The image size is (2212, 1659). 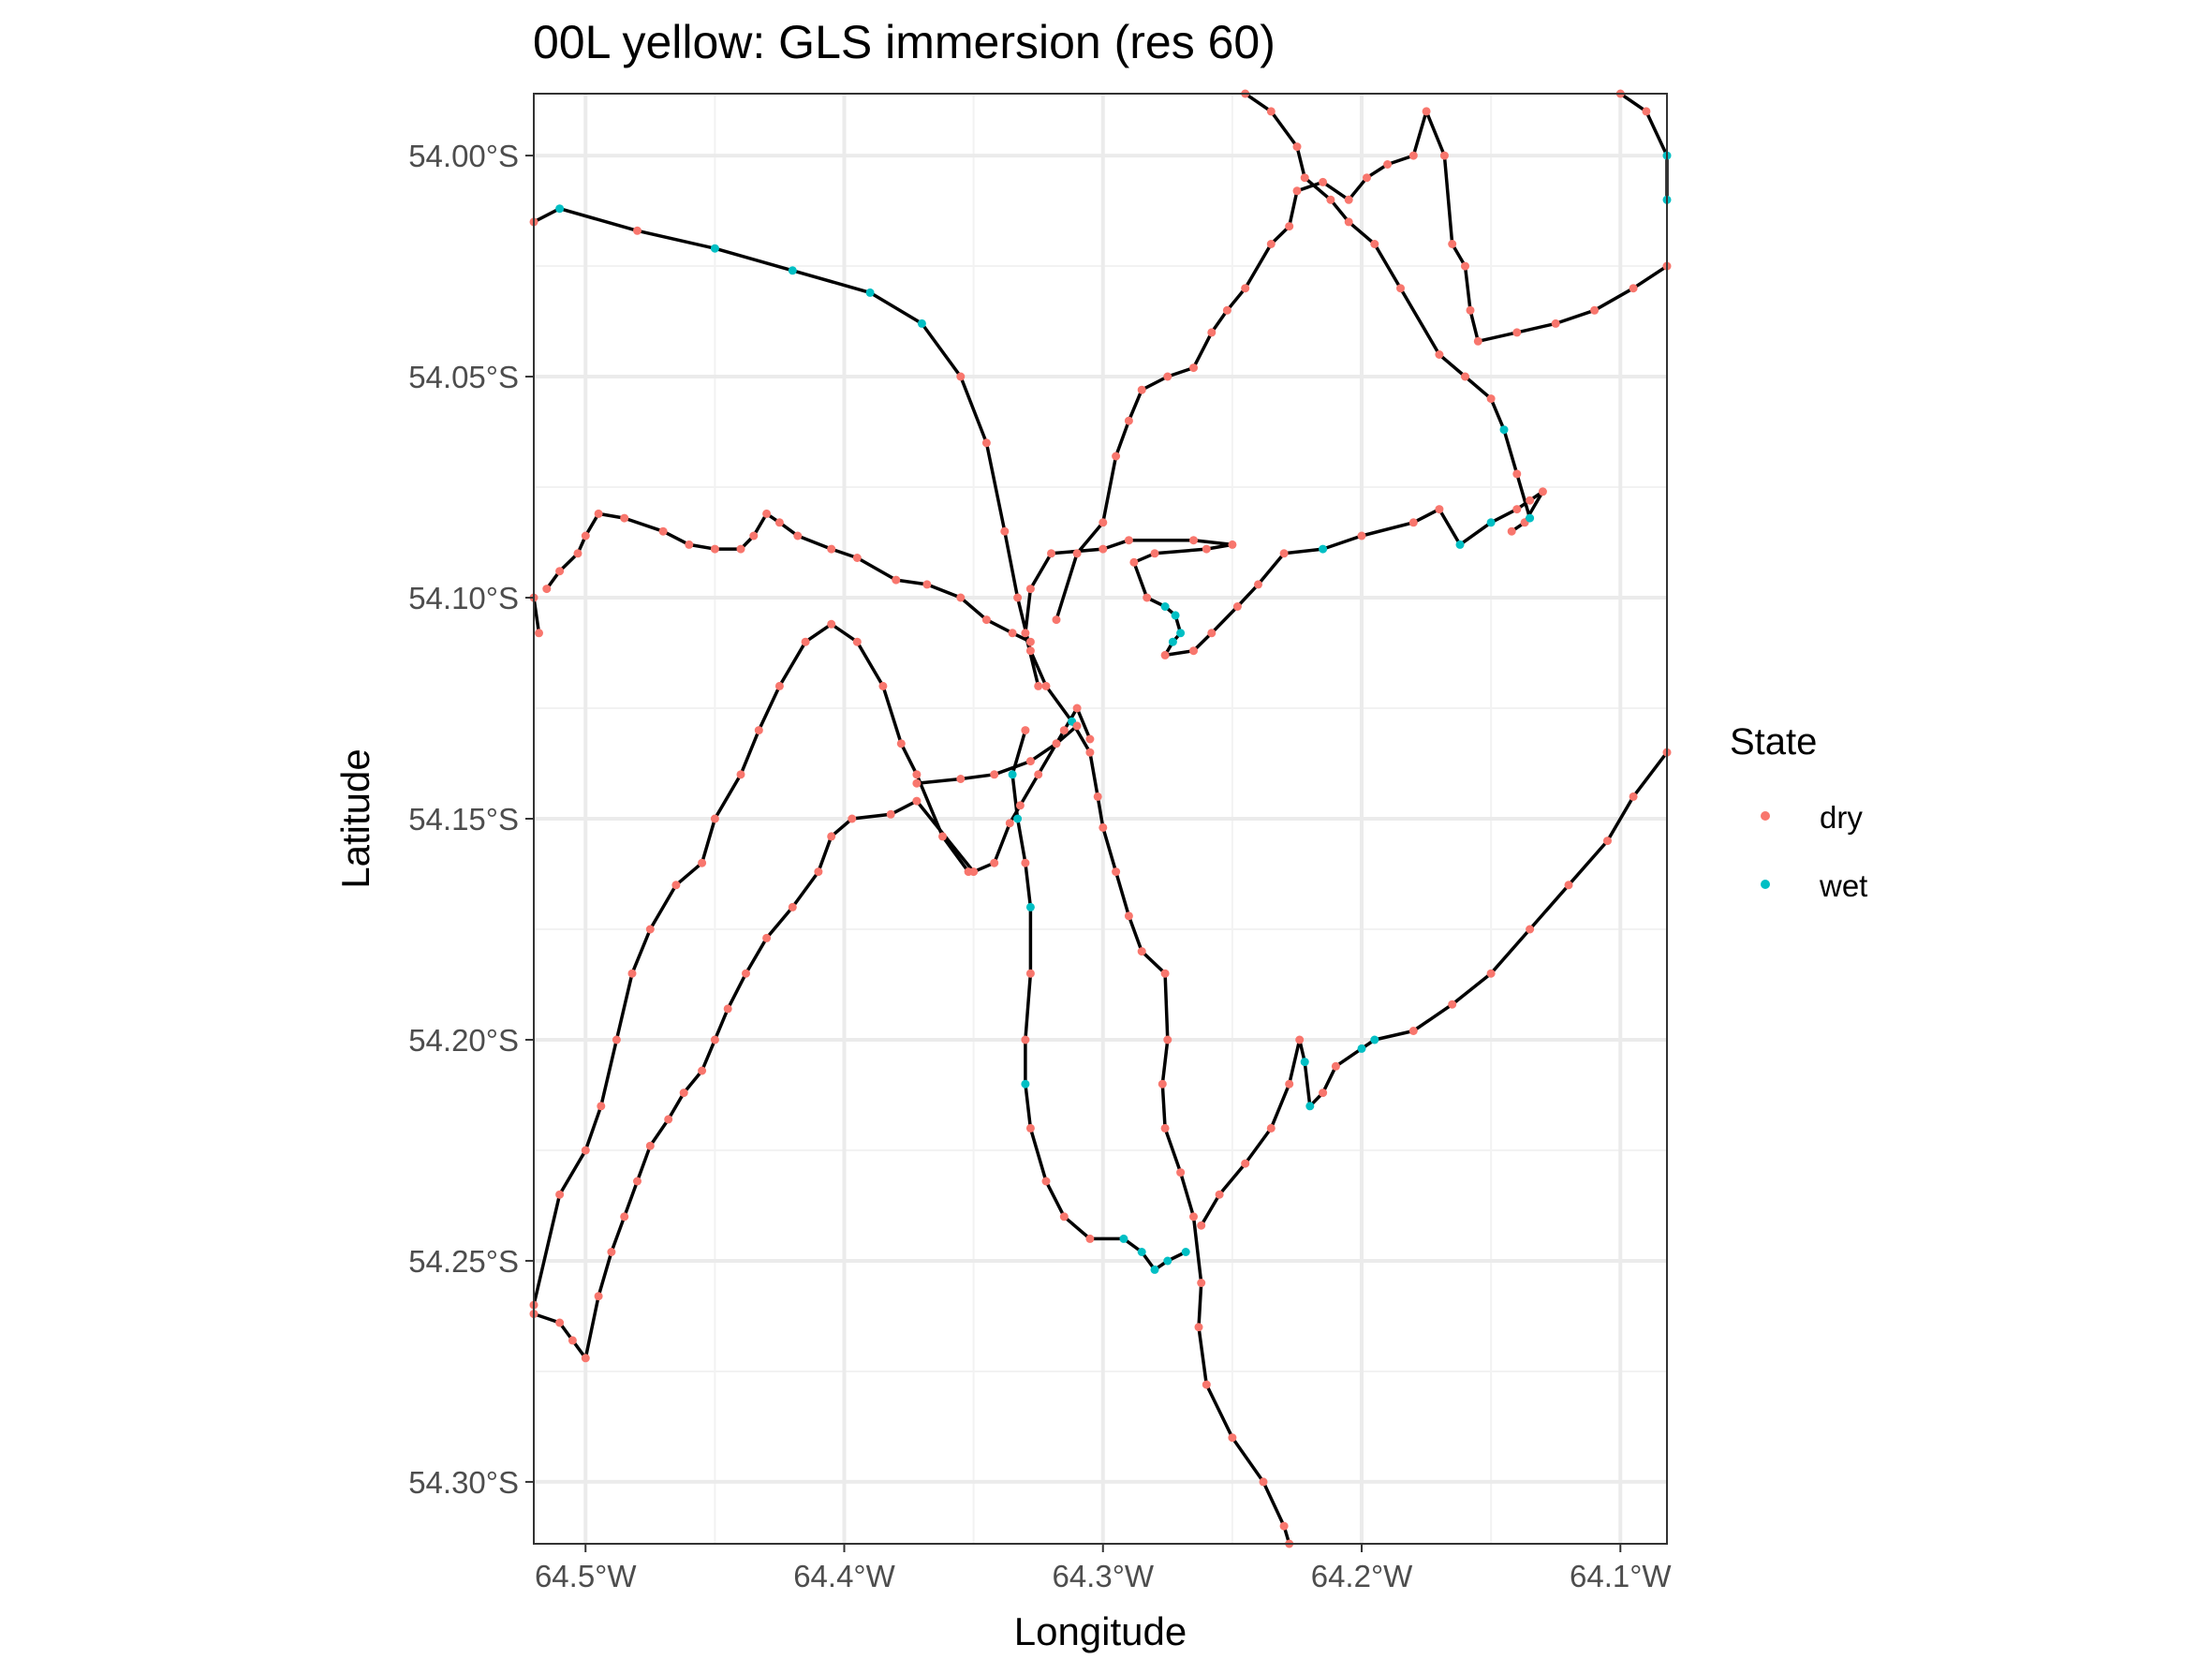 What do you see at coordinates (464, 1262) in the screenshot?
I see `y-tick-label: 54.25°S` at bounding box center [464, 1262].